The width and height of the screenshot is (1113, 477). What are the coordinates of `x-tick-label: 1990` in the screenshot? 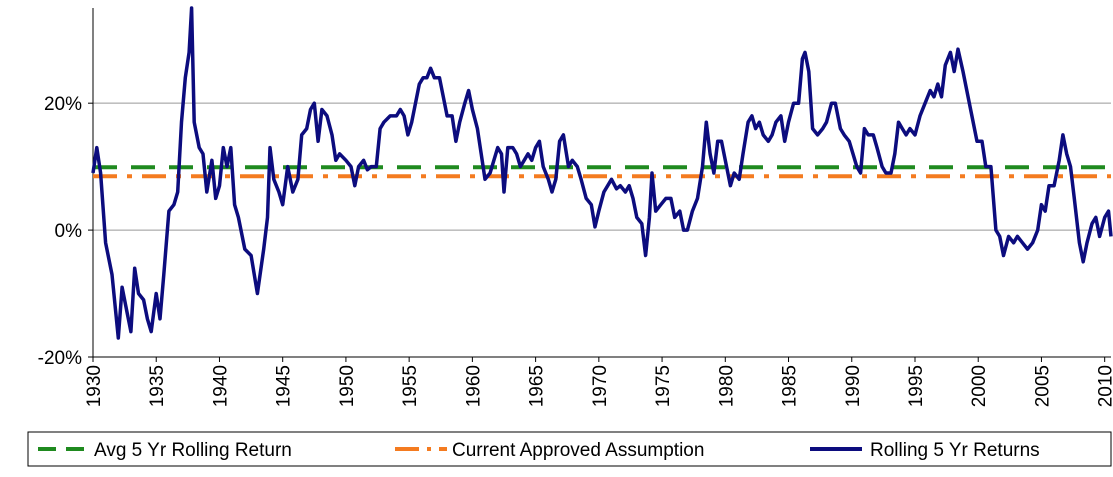 It's located at (853, 386).